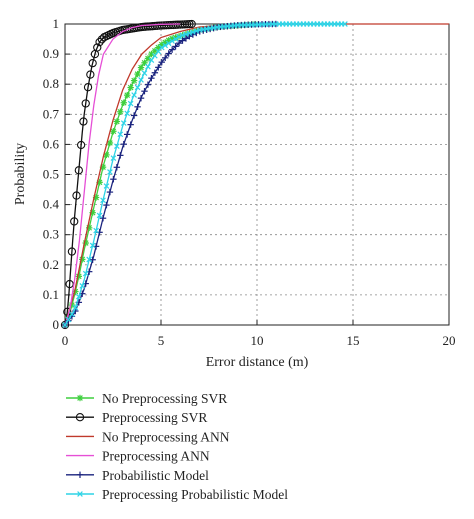 This screenshot has height=519, width=474. I want to click on y-tick-label: 1, so click(56, 23).